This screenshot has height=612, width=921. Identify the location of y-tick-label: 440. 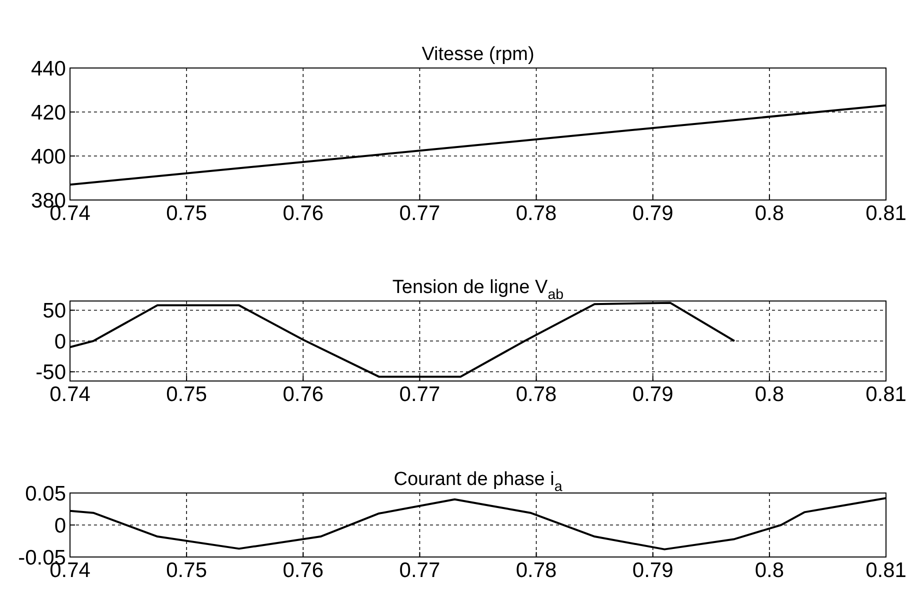
(48, 68).